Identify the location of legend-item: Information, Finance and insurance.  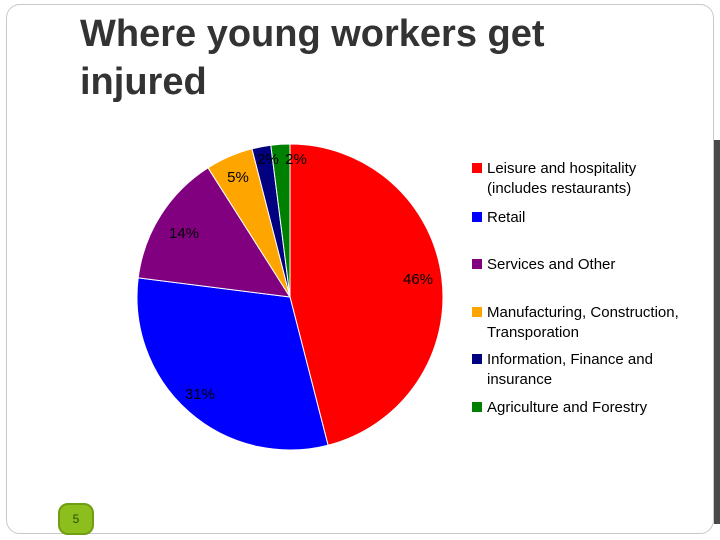
(562, 369).